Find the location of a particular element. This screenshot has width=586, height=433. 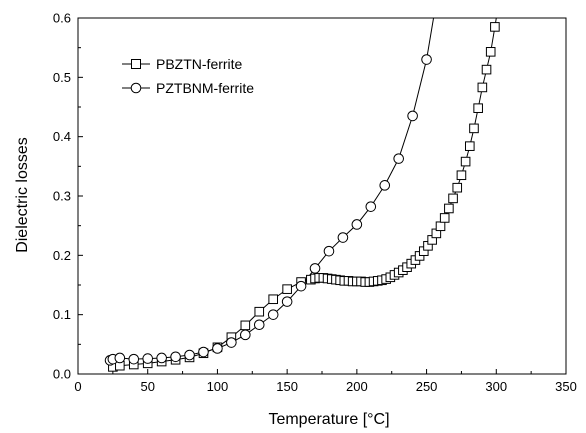

y-tick-label: 0.1 is located at coordinates (62, 314).